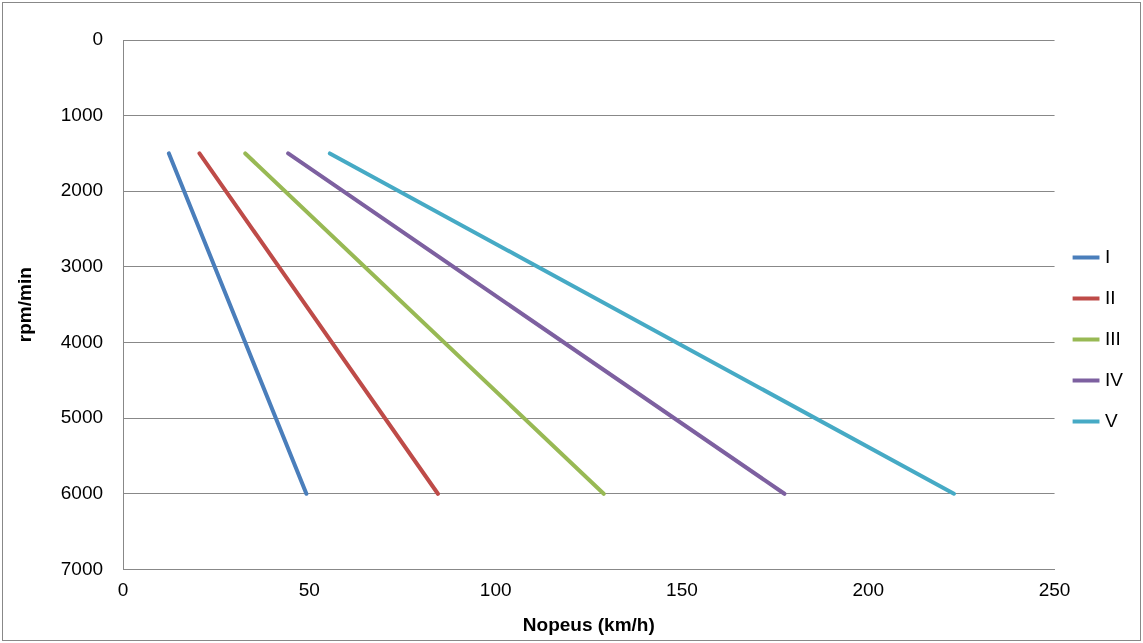 The image size is (1143, 643). What do you see at coordinates (82, 114) in the screenshot?
I see `y-tick-label: 1000` at bounding box center [82, 114].